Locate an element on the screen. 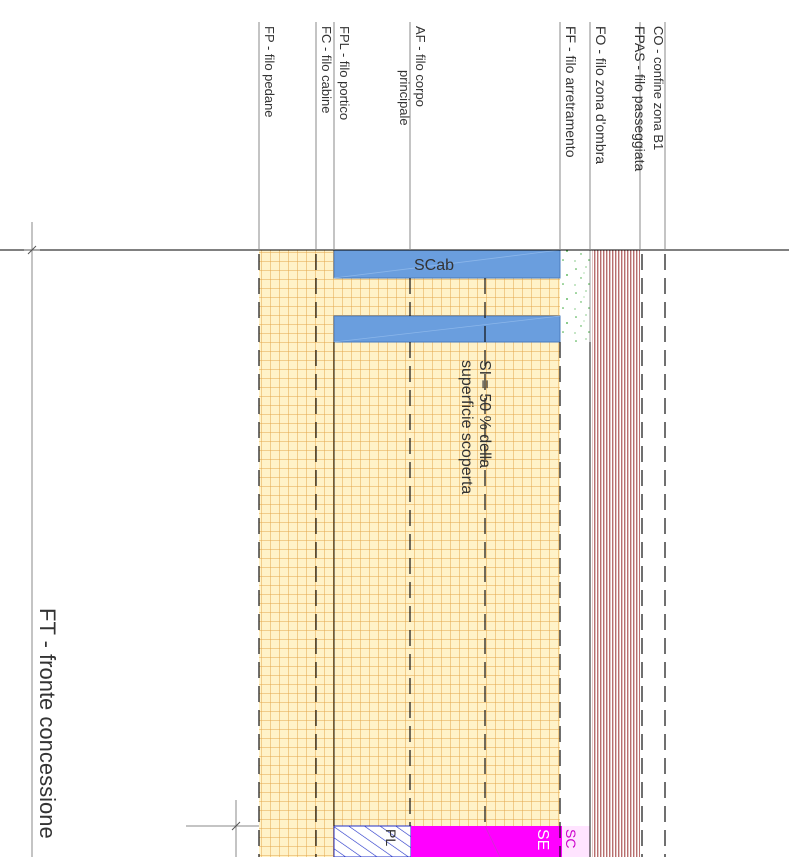 This screenshot has width=789, height=857. fpas-label: FPAS - filo passeggiata is located at coordinates (640, 98).